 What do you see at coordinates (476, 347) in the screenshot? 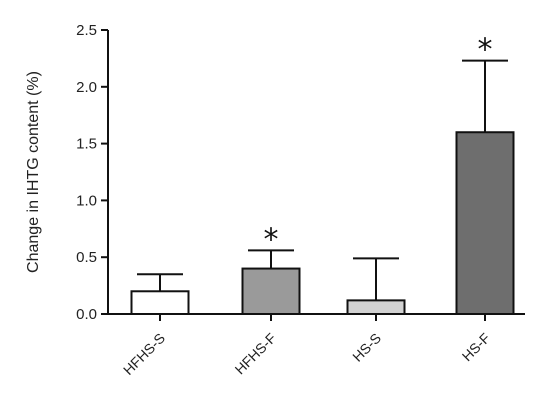
I see `category-label: HS-F` at bounding box center [476, 347].